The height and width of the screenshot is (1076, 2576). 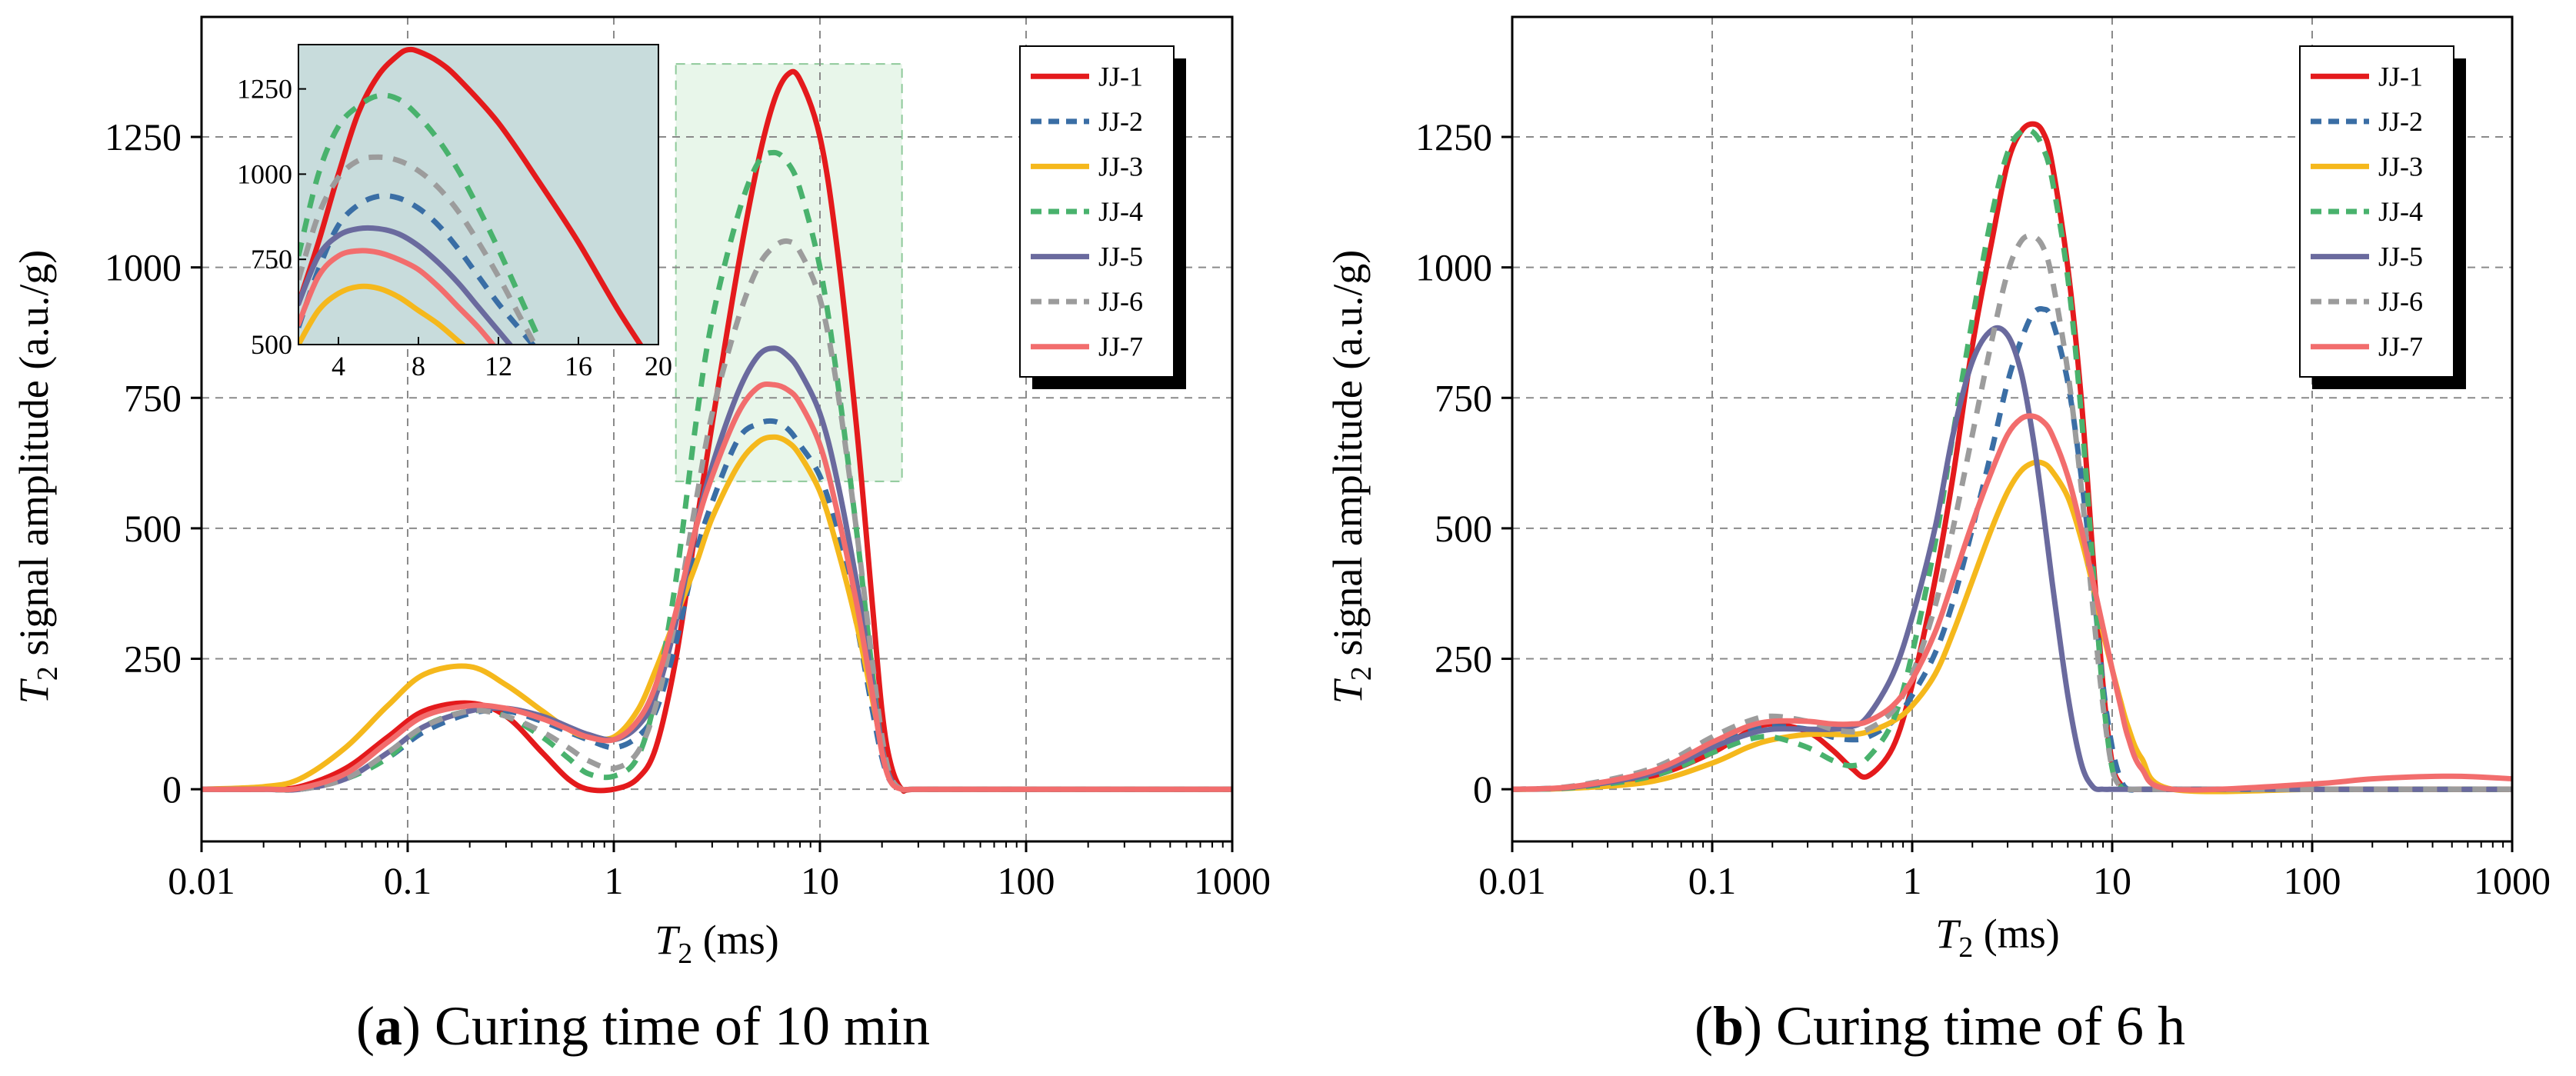 I want to click on panel-b-legend-label-jj-1: JJ-1, so click(x=2400, y=76).